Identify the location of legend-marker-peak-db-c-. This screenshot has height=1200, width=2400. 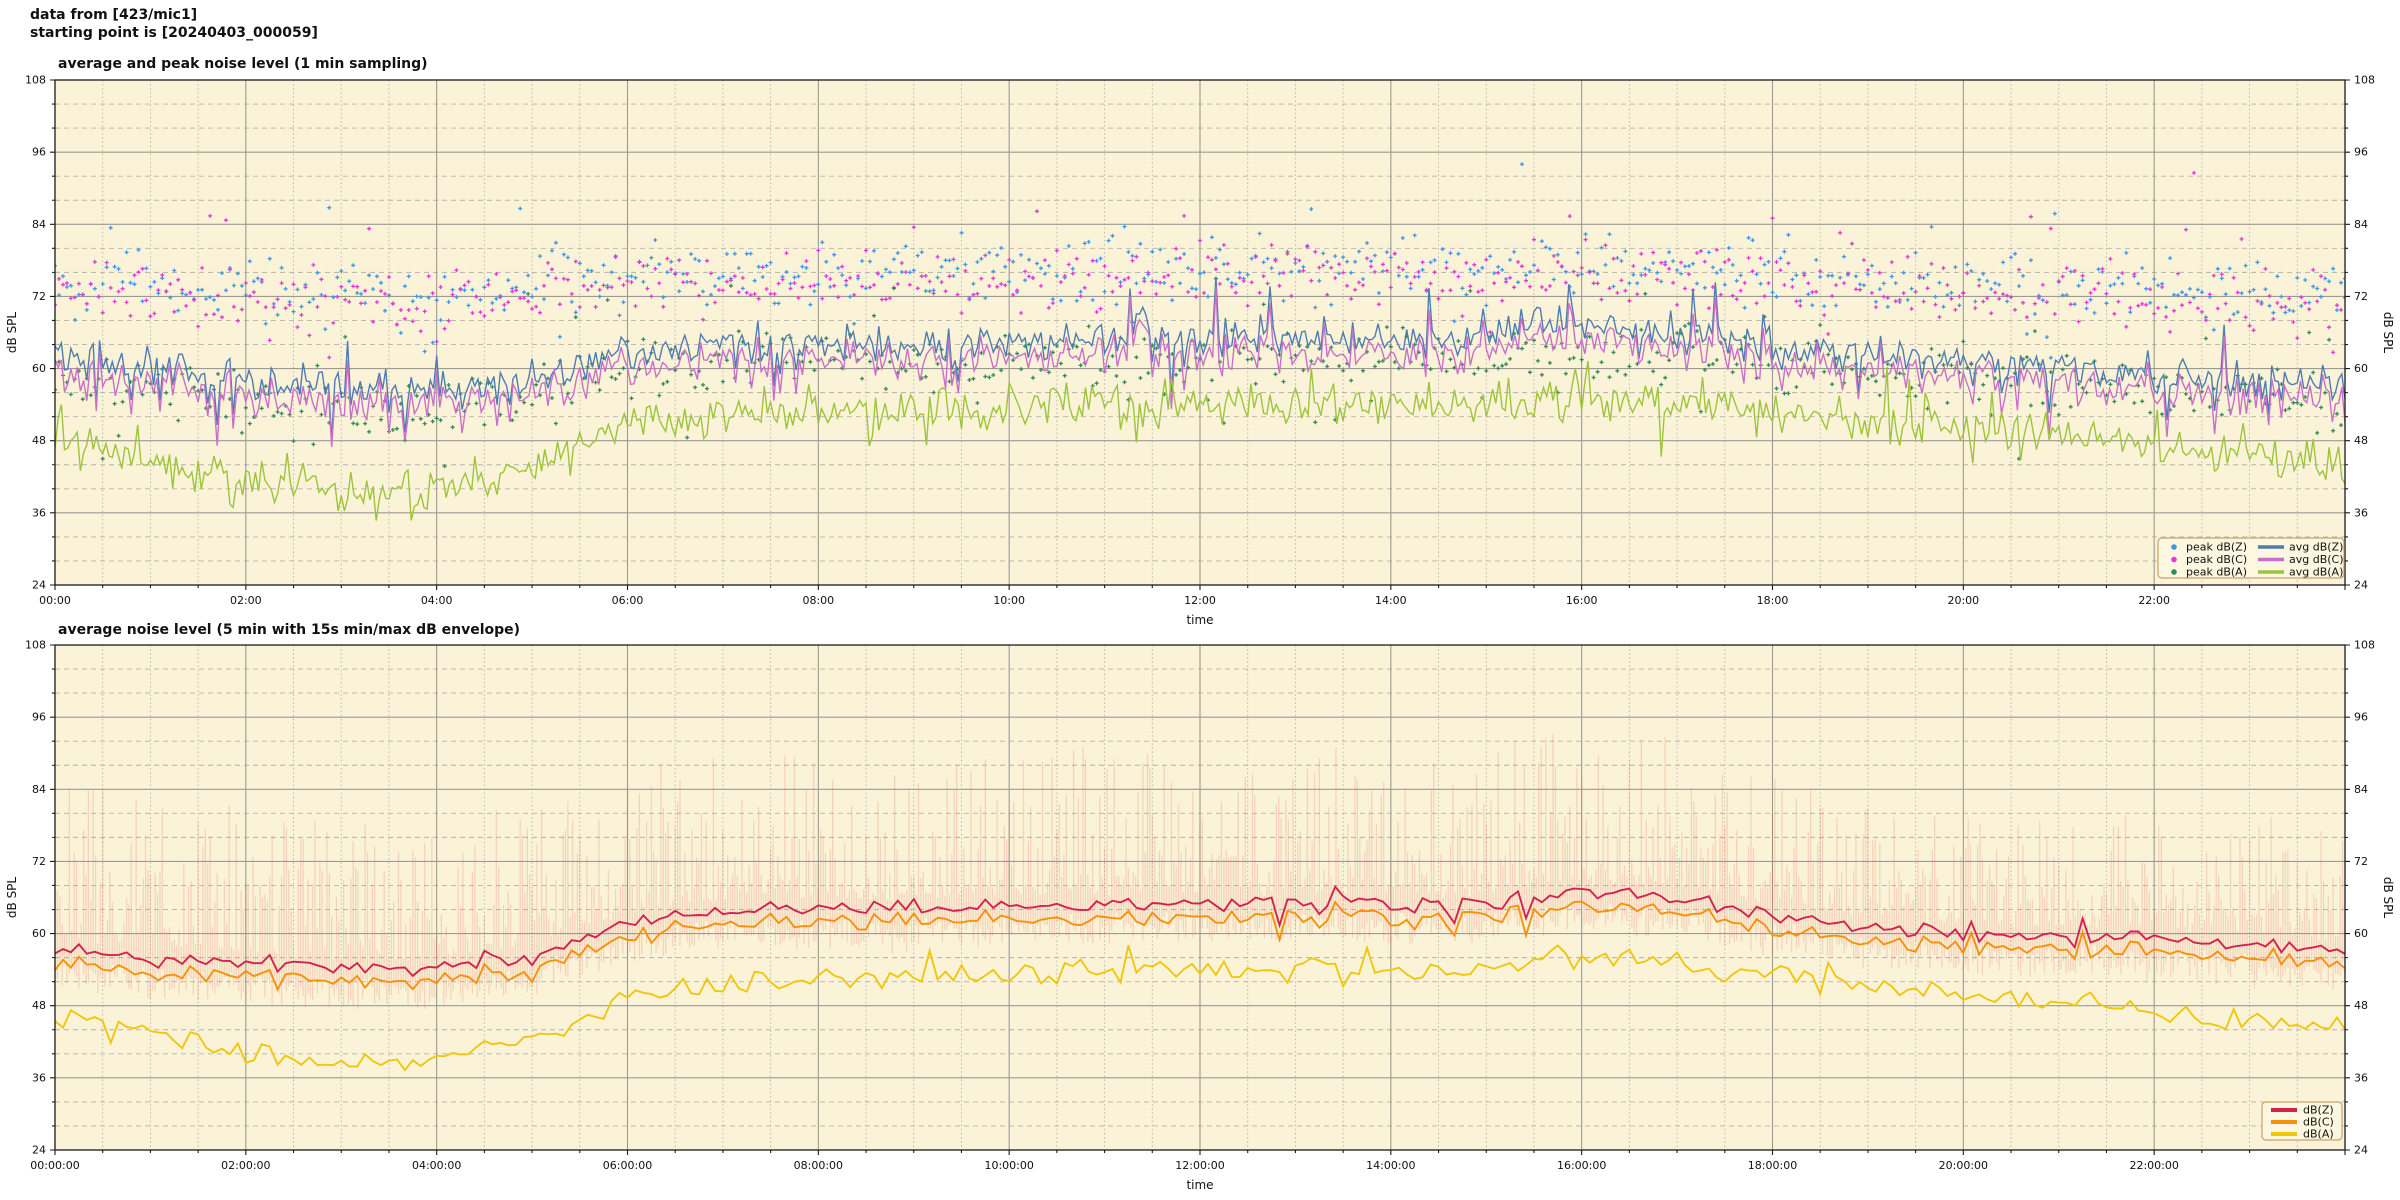
(2174, 559).